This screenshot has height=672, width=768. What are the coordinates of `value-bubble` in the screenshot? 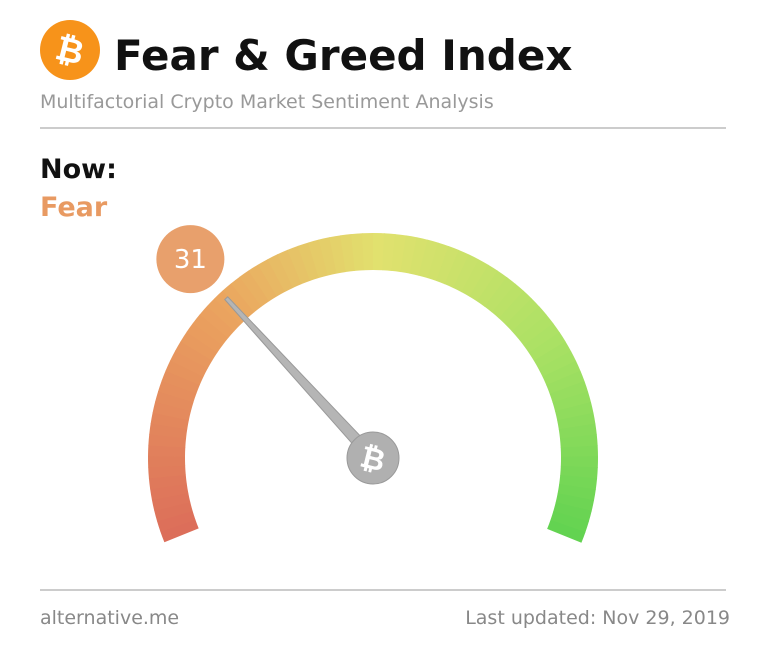 It's located at (190, 259).